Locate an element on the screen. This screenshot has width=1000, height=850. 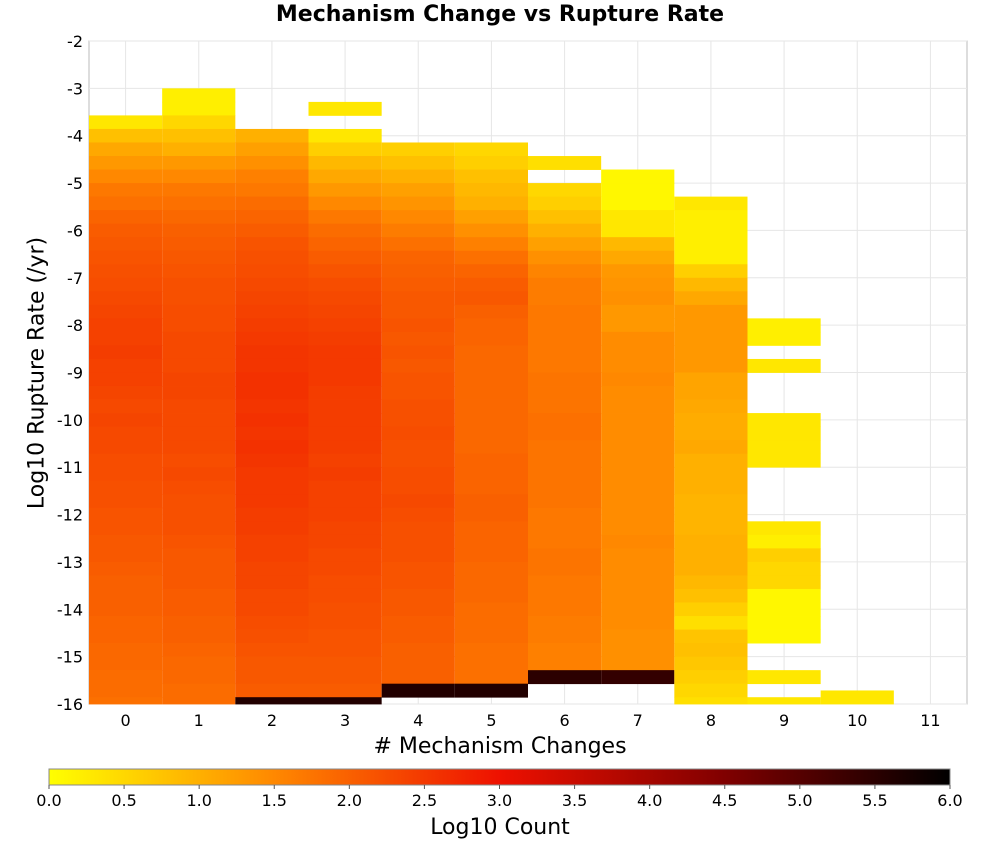
y-tick-label: -2 is located at coordinates (75, 41).